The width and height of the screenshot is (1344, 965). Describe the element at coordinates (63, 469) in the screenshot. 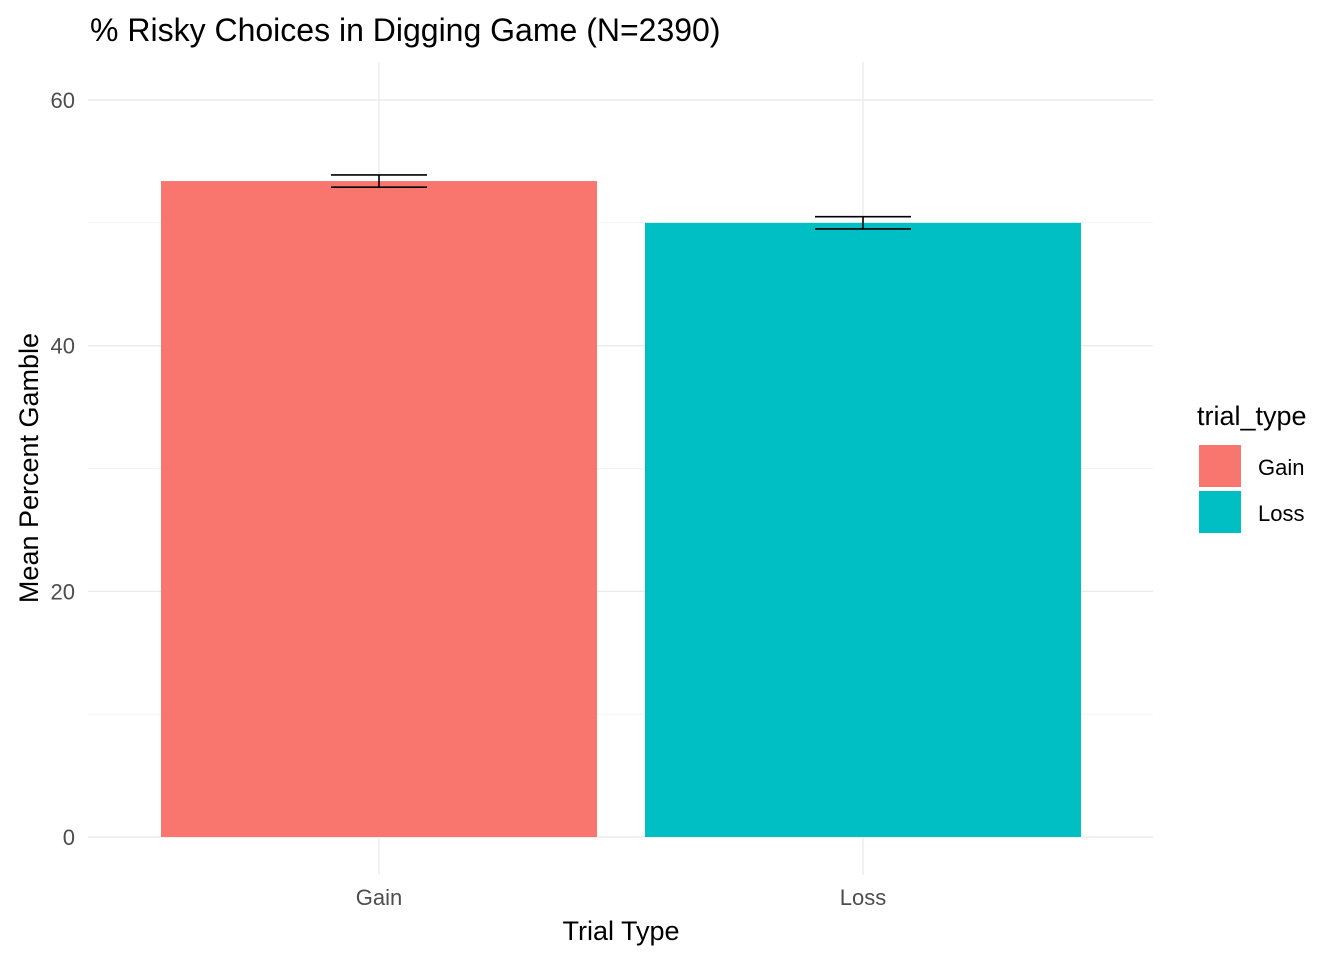

I see `y-axis-ticks: 0 20 40 60` at that location.